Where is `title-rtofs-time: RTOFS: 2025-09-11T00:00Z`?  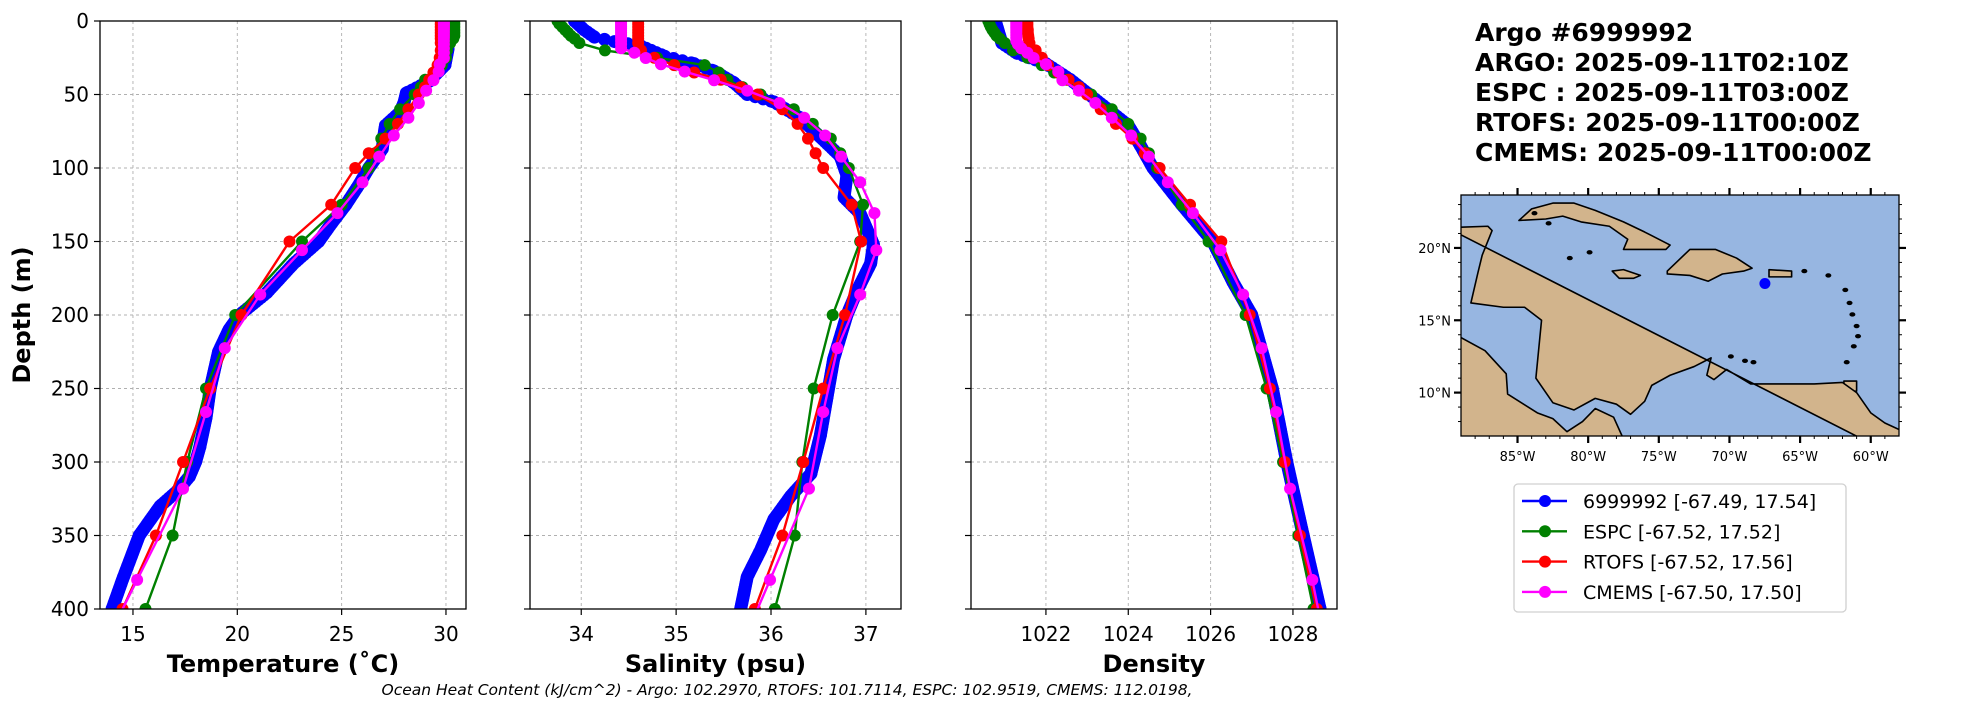
title-rtofs-time: RTOFS: 2025-09-11T00:00Z is located at coordinates (1667, 122).